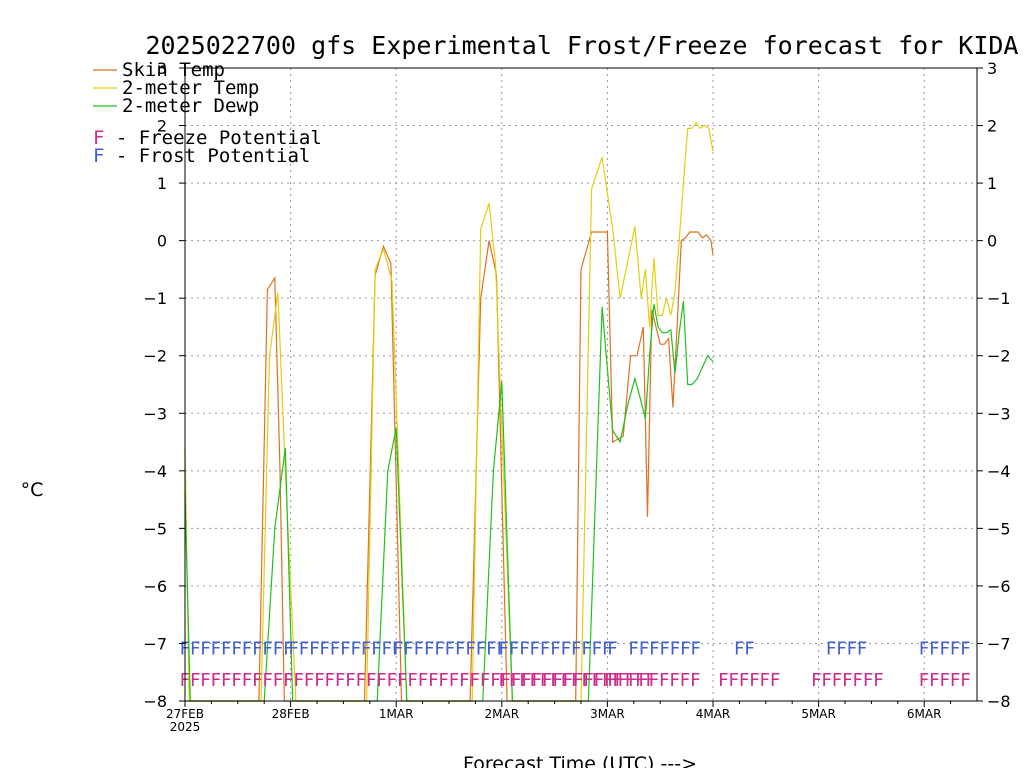  I want to click on y-tick-label-right: 0, so click(992, 241).